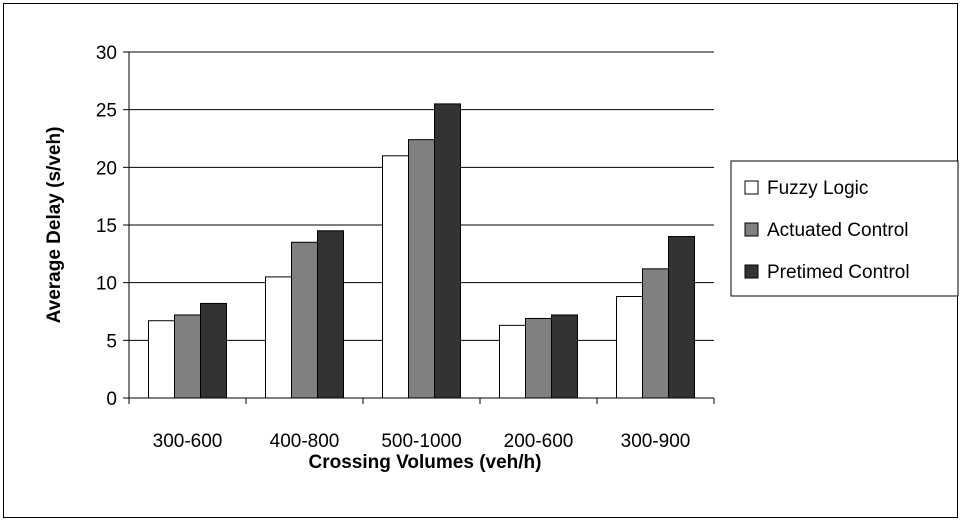 The width and height of the screenshot is (963, 524). I want to click on y-tick-label: 0, so click(111, 399).